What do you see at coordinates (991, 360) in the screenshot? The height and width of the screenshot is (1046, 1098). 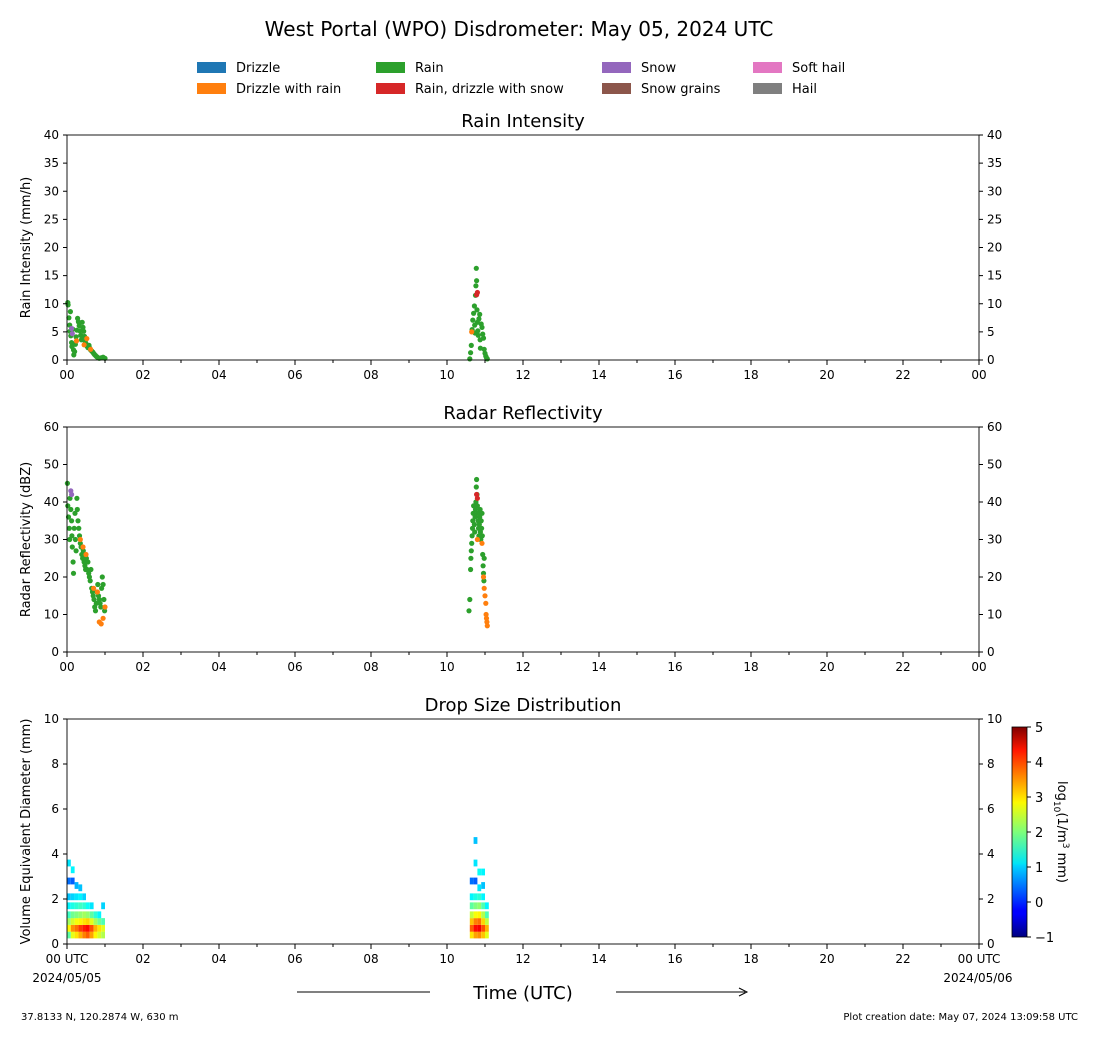 I see `y-tick-label-right: 0` at bounding box center [991, 360].